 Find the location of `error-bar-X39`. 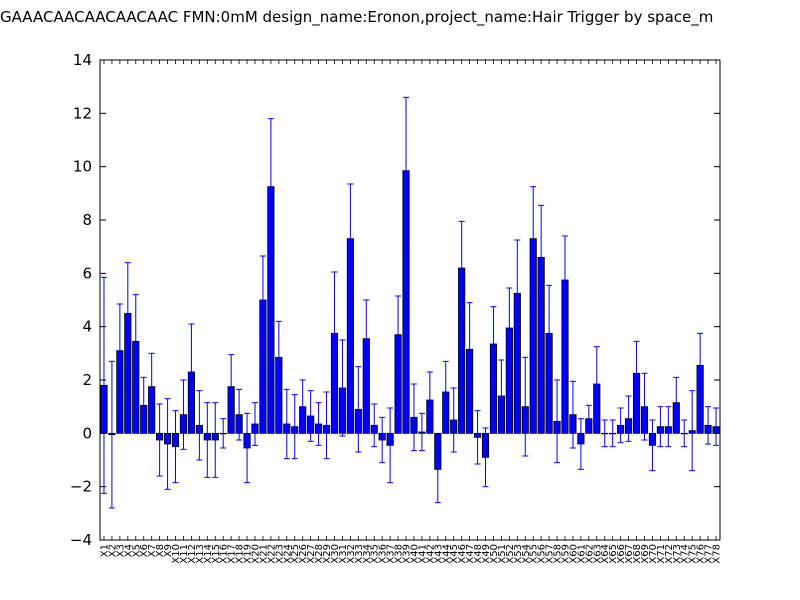

error-bar-X39 is located at coordinates (406, 170).